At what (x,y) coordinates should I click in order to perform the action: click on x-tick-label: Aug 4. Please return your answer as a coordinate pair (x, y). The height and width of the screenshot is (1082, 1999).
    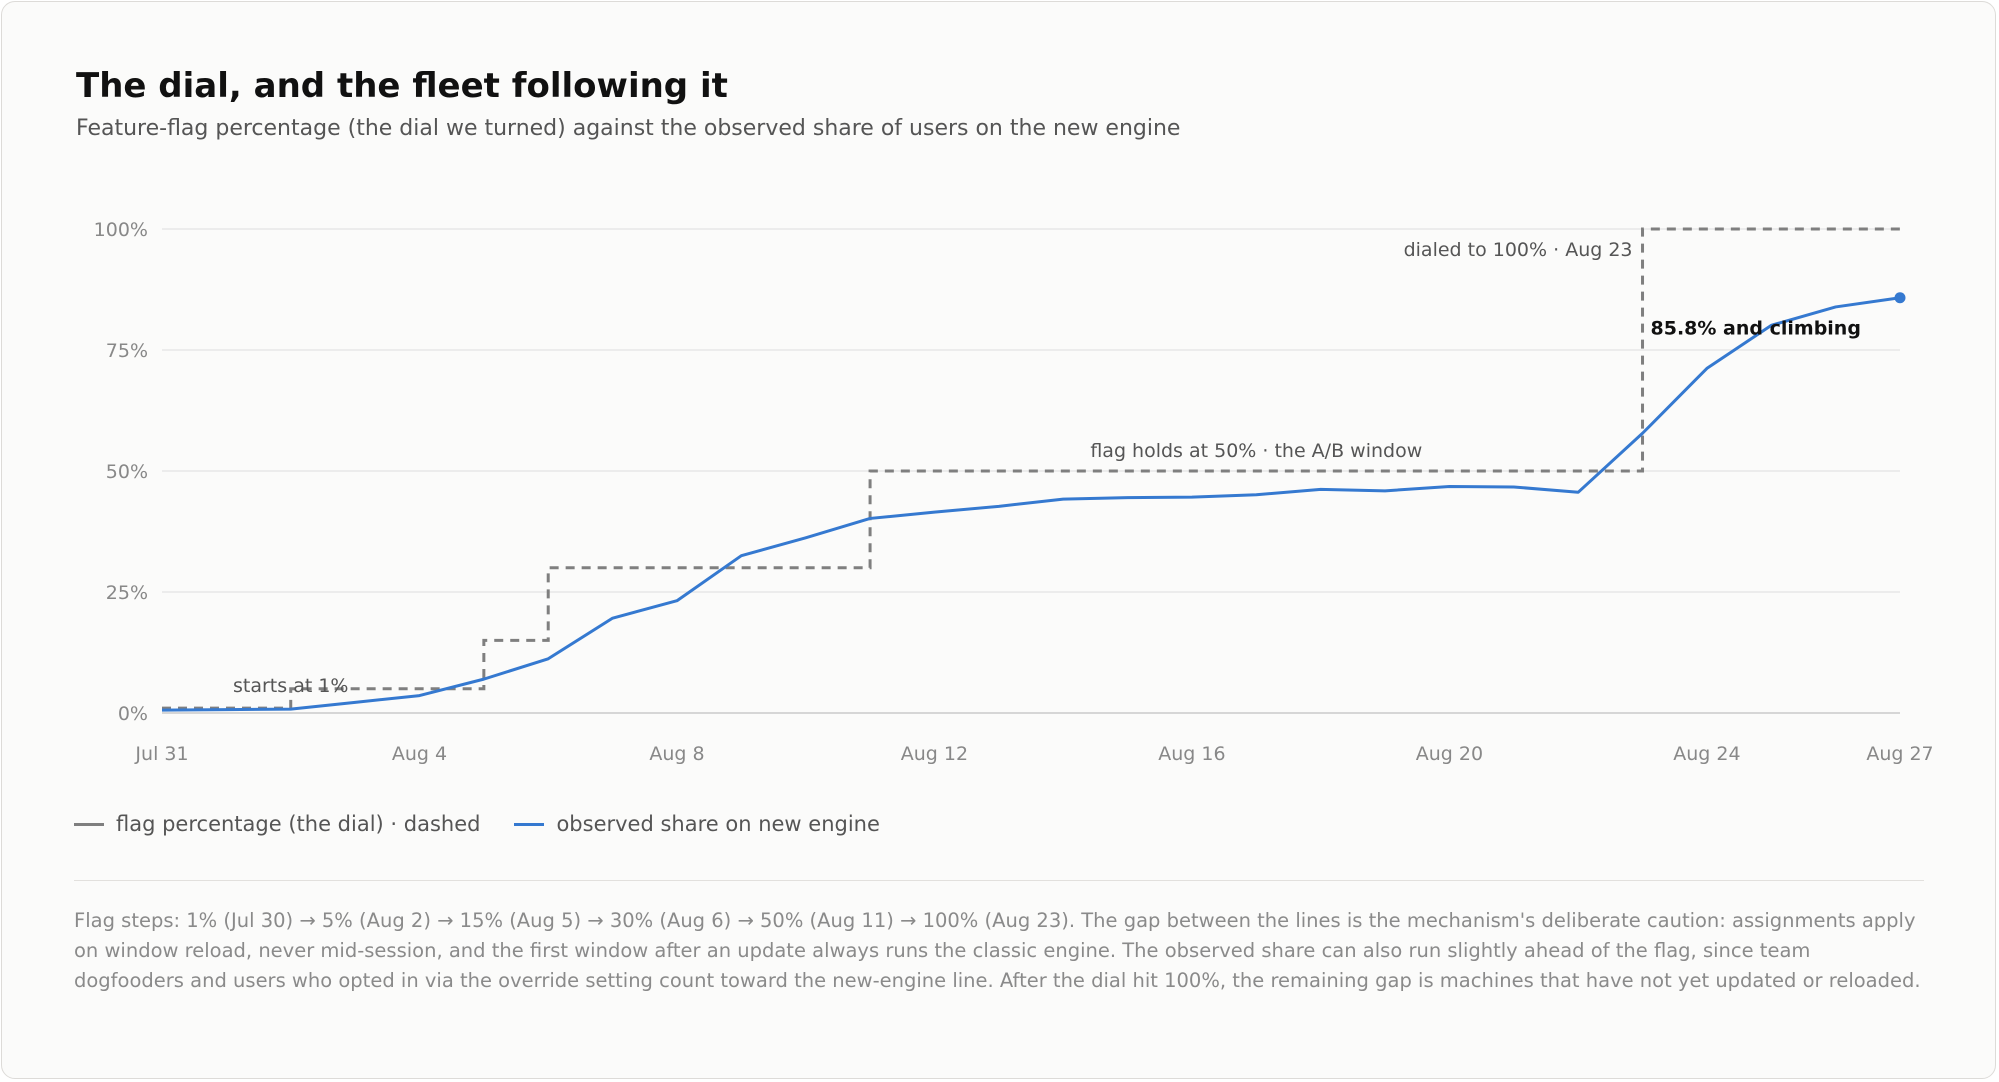
    Looking at the image, I should click on (419, 754).